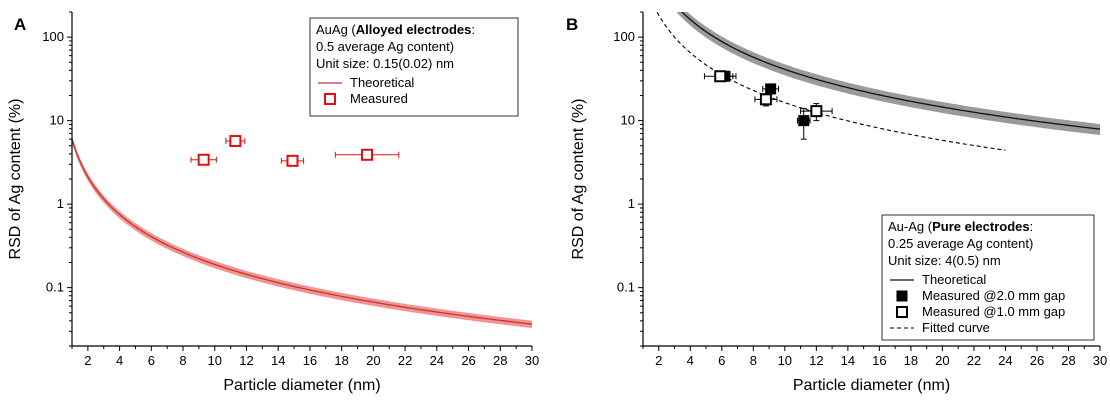 The height and width of the screenshot is (400, 1110). What do you see at coordinates (944, 260) in the screenshot?
I see `legend-line-3: Unit size: 4(0.5) nm` at bounding box center [944, 260].